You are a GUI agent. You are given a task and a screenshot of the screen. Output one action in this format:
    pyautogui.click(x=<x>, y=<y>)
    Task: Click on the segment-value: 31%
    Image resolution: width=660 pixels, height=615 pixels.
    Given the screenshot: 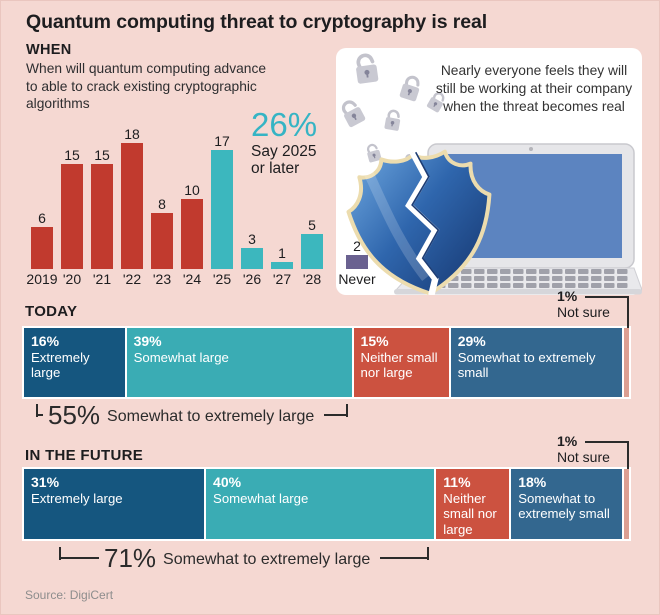 What is the action you would take?
    pyautogui.click(x=45, y=482)
    